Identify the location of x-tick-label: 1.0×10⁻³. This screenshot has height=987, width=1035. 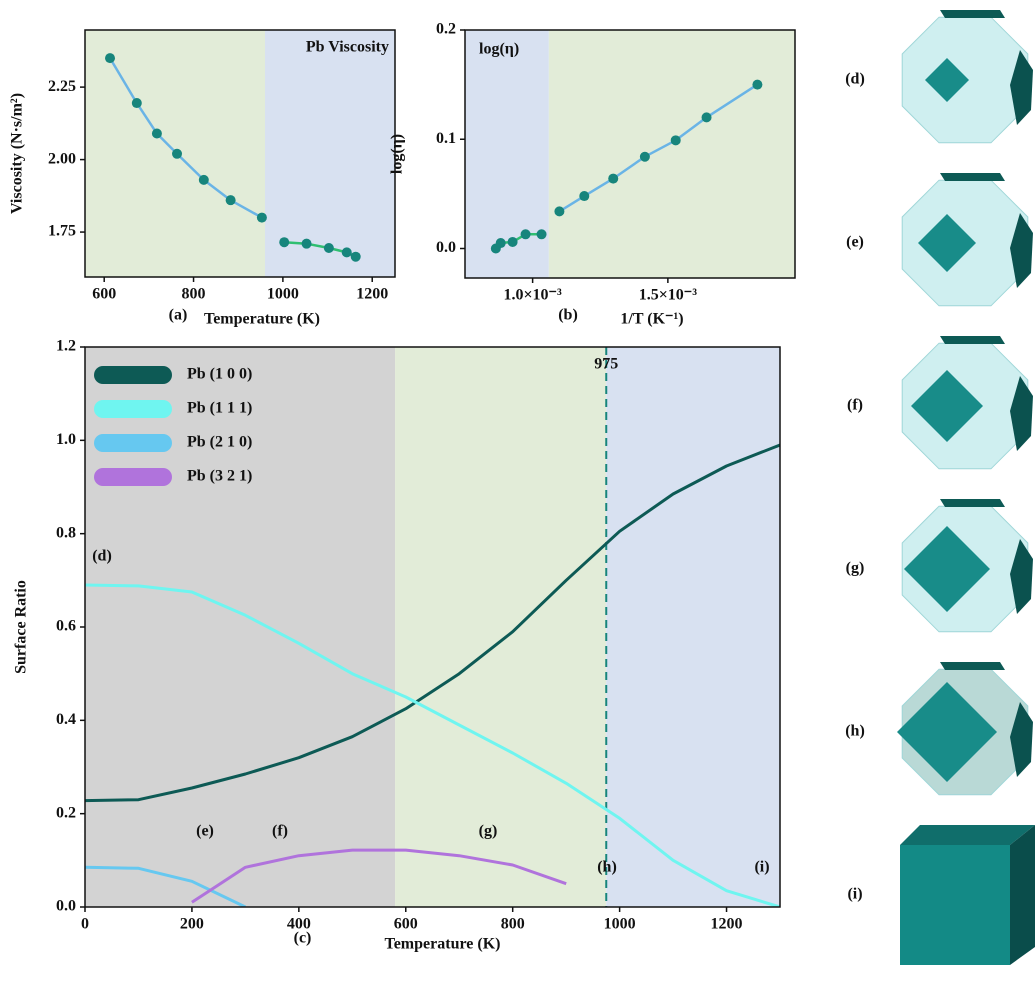
(532, 295).